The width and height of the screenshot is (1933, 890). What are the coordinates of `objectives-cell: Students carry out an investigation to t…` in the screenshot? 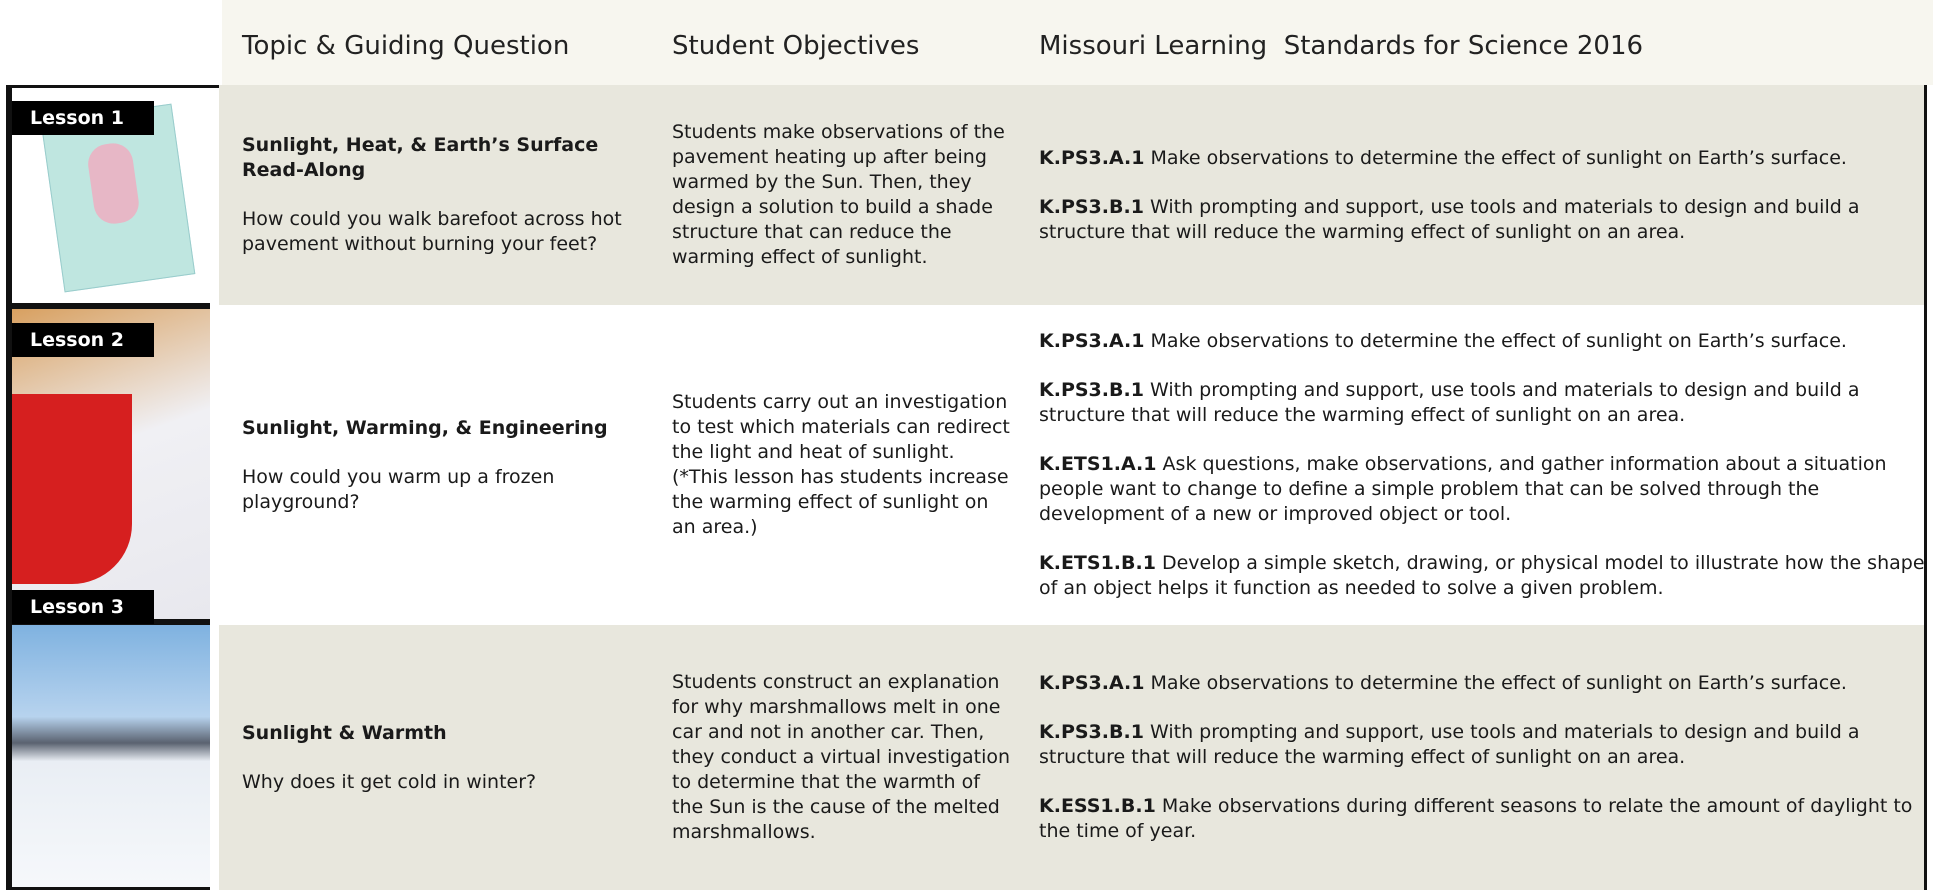 It's located at (842, 465).